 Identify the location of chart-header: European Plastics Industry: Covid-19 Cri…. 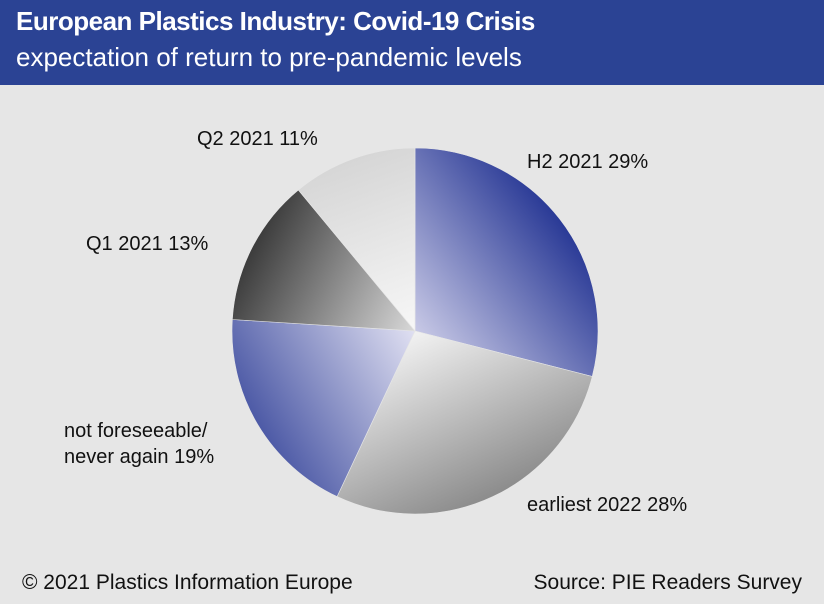
(412, 42).